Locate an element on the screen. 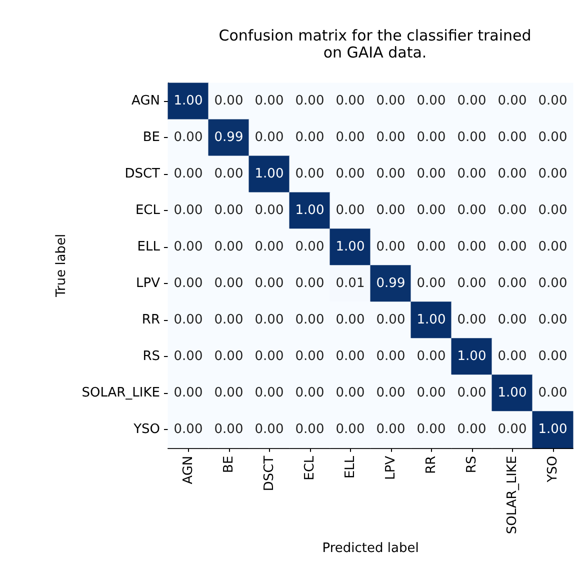 This screenshot has height=568, width=582. x-tick-label: DSCT is located at coordinates (269, 474).